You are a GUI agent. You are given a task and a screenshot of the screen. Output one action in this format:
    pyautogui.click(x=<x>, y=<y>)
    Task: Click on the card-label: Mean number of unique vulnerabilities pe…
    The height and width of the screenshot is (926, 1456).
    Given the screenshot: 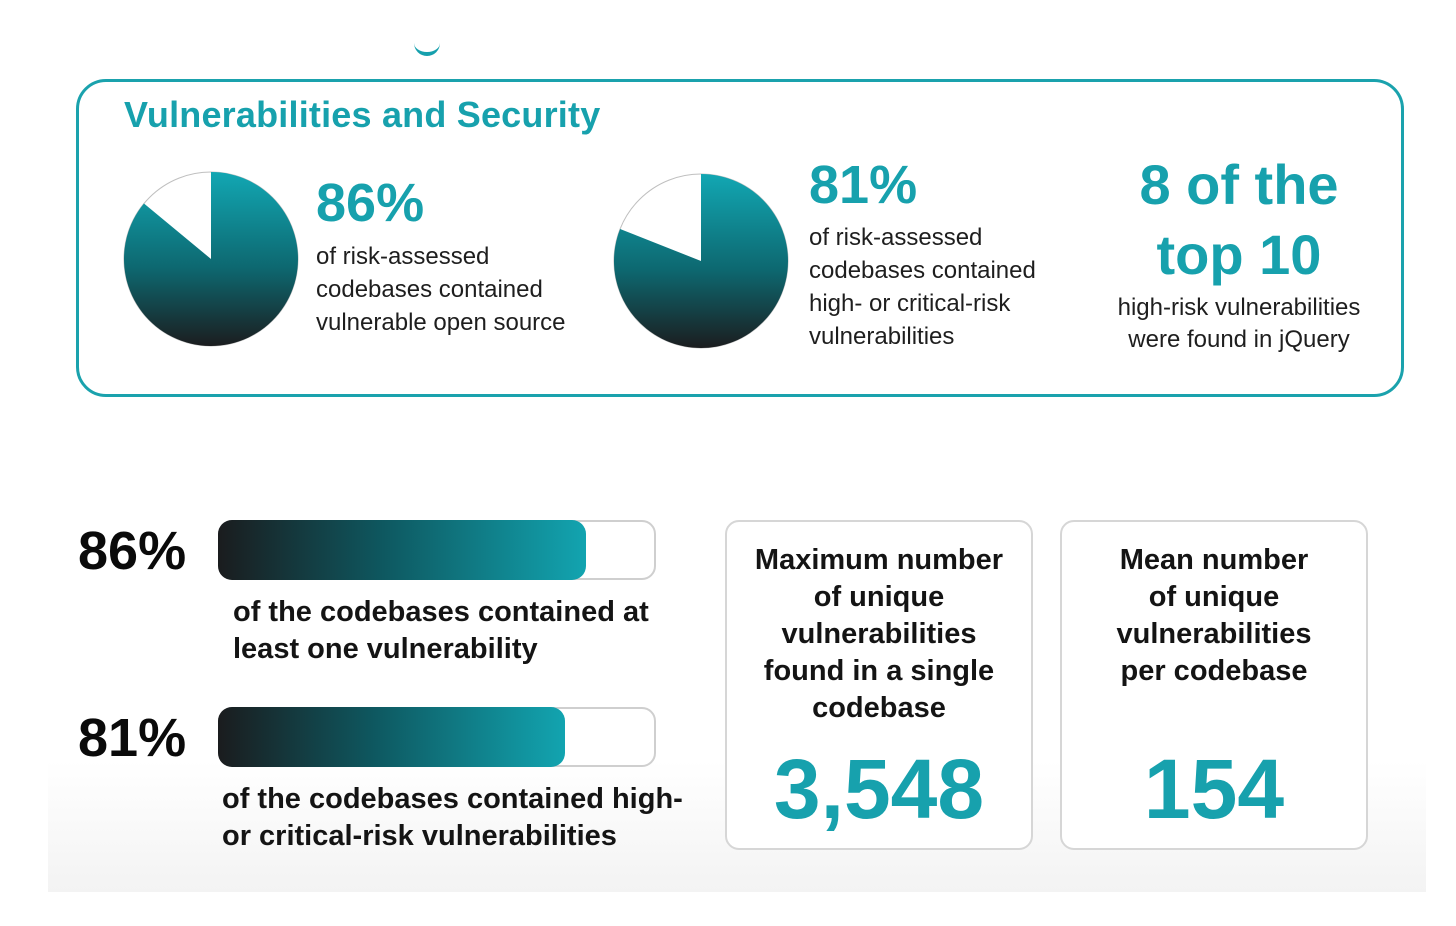 What is the action you would take?
    pyautogui.click(x=1214, y=616)
    